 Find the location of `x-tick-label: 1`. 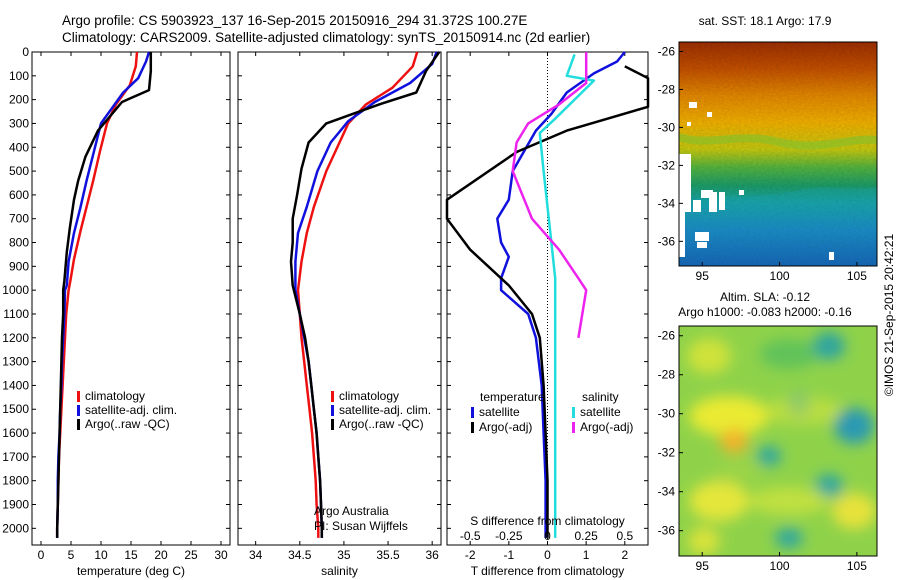

x-tick-label: 1 is located at coordinates (586, 555).